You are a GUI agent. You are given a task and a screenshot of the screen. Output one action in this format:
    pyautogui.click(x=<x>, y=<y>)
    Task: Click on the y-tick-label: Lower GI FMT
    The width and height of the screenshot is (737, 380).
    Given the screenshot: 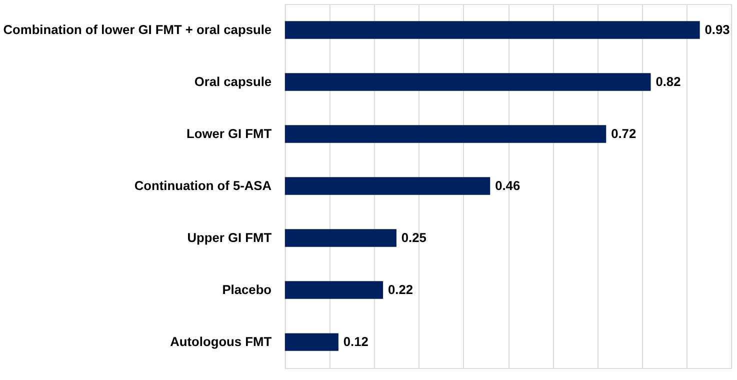 What is the action you would take?
    pyautogui.click(x=229, y=133)
    